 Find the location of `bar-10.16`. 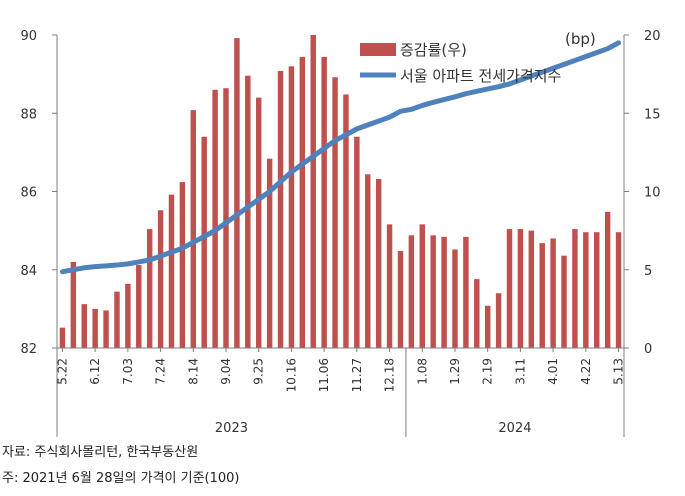

bar-10.16 is located at coordinates (291, 207).